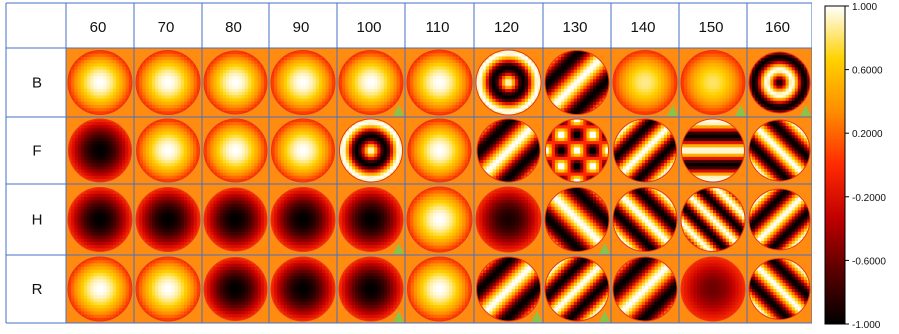 The image size is (899, 334). What do you see at coordinates (869, 198) in the screenshot?
I see `colorbar-tick-label: -0.2000` at bounding box center [869, 198].